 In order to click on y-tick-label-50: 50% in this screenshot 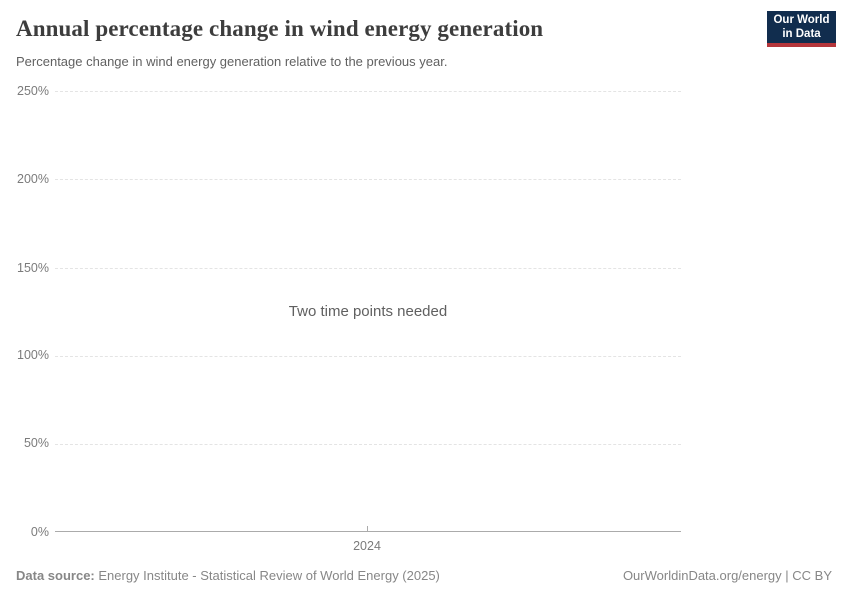, I will do `click(36, 443)`.